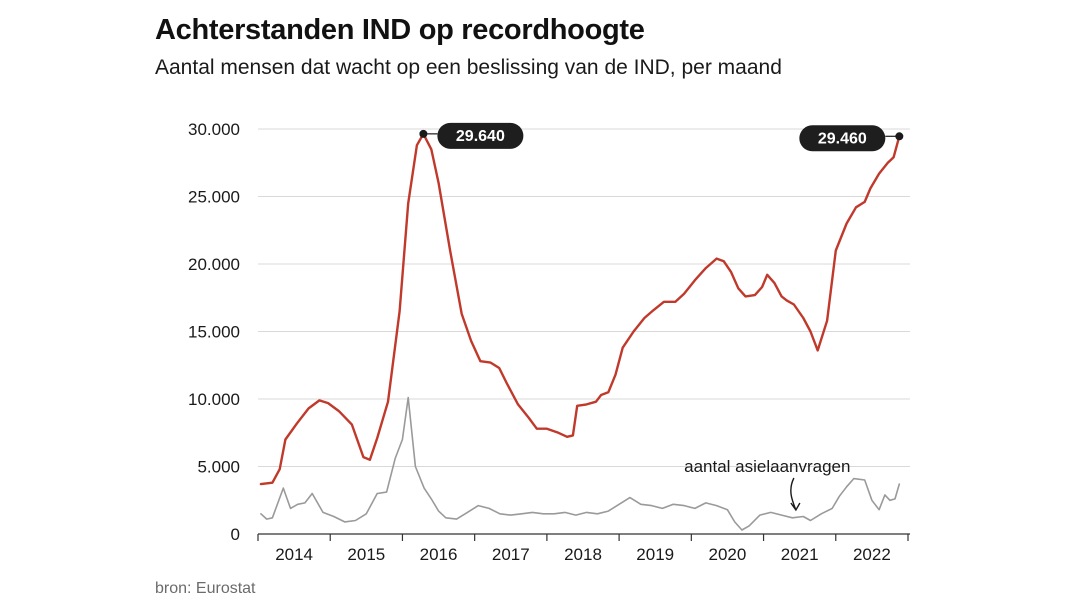  I want to click on callout-value: 29.460, so click(842, 138).